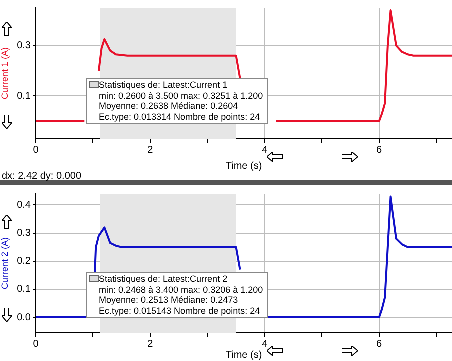  Describe the element at coordinates (24, 318) in the screenshot. I see `y-tick-label: 0.0` at that location.